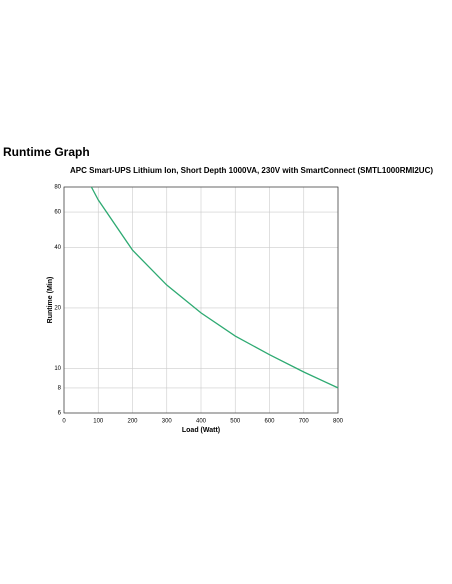  Describe the element at coordinates (57, 369) in the screenshot. I see `y-tick-label: 10` at that location.